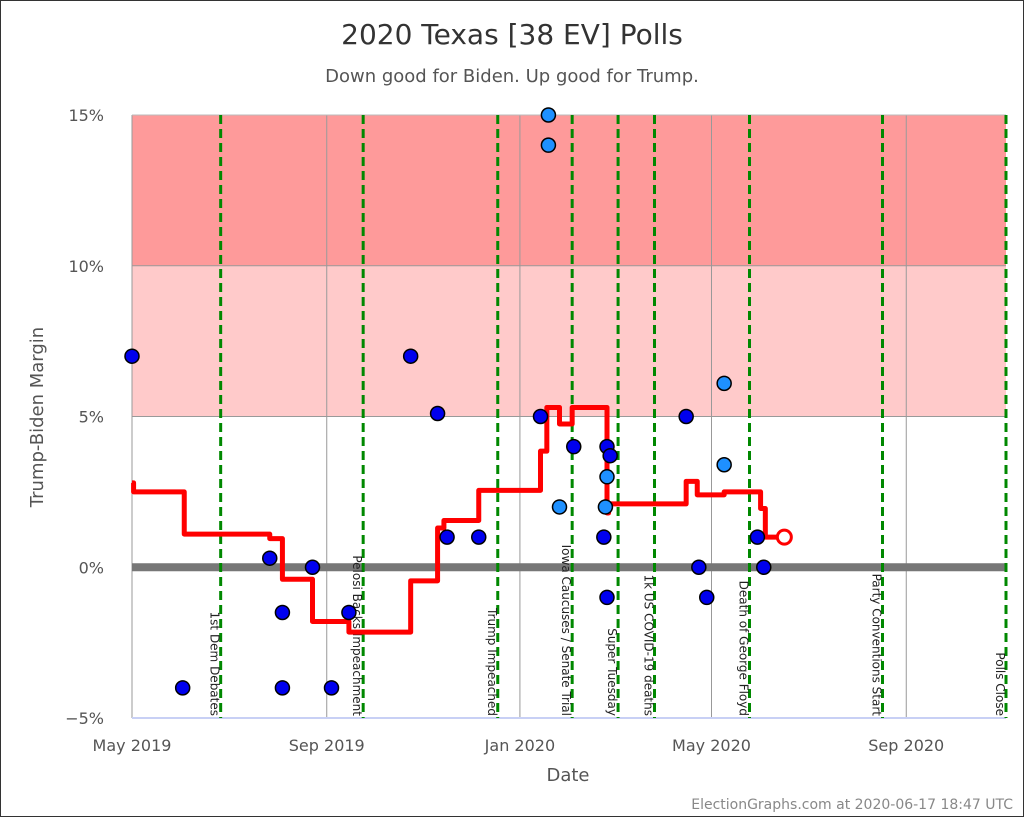 The image size is (1024, 817). Describe the element at coordinates (86, 115) in the screenshot. I see `y-tick-label: 15%` at that location.